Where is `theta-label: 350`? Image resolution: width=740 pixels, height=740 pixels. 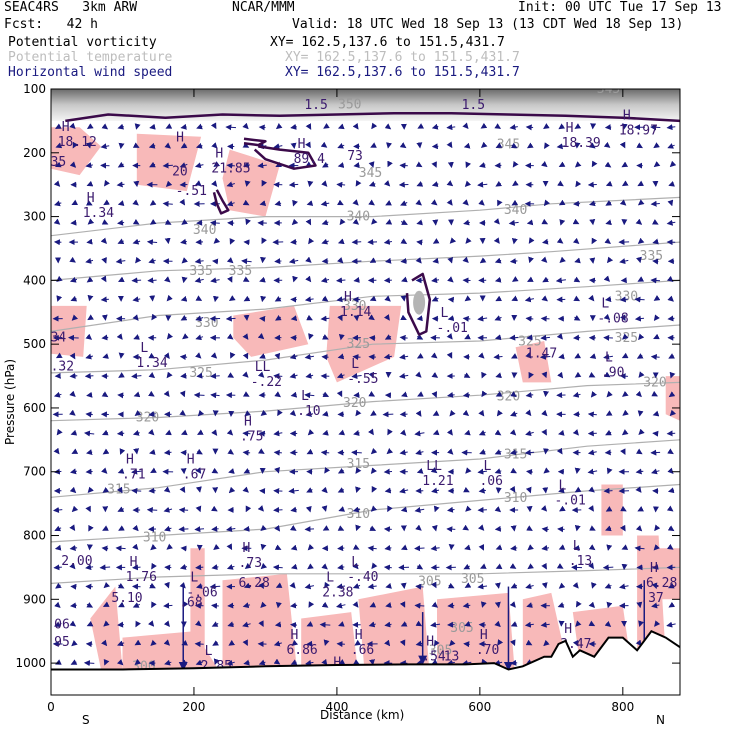 theta-label: 350 is located at coordinates (349, 104).